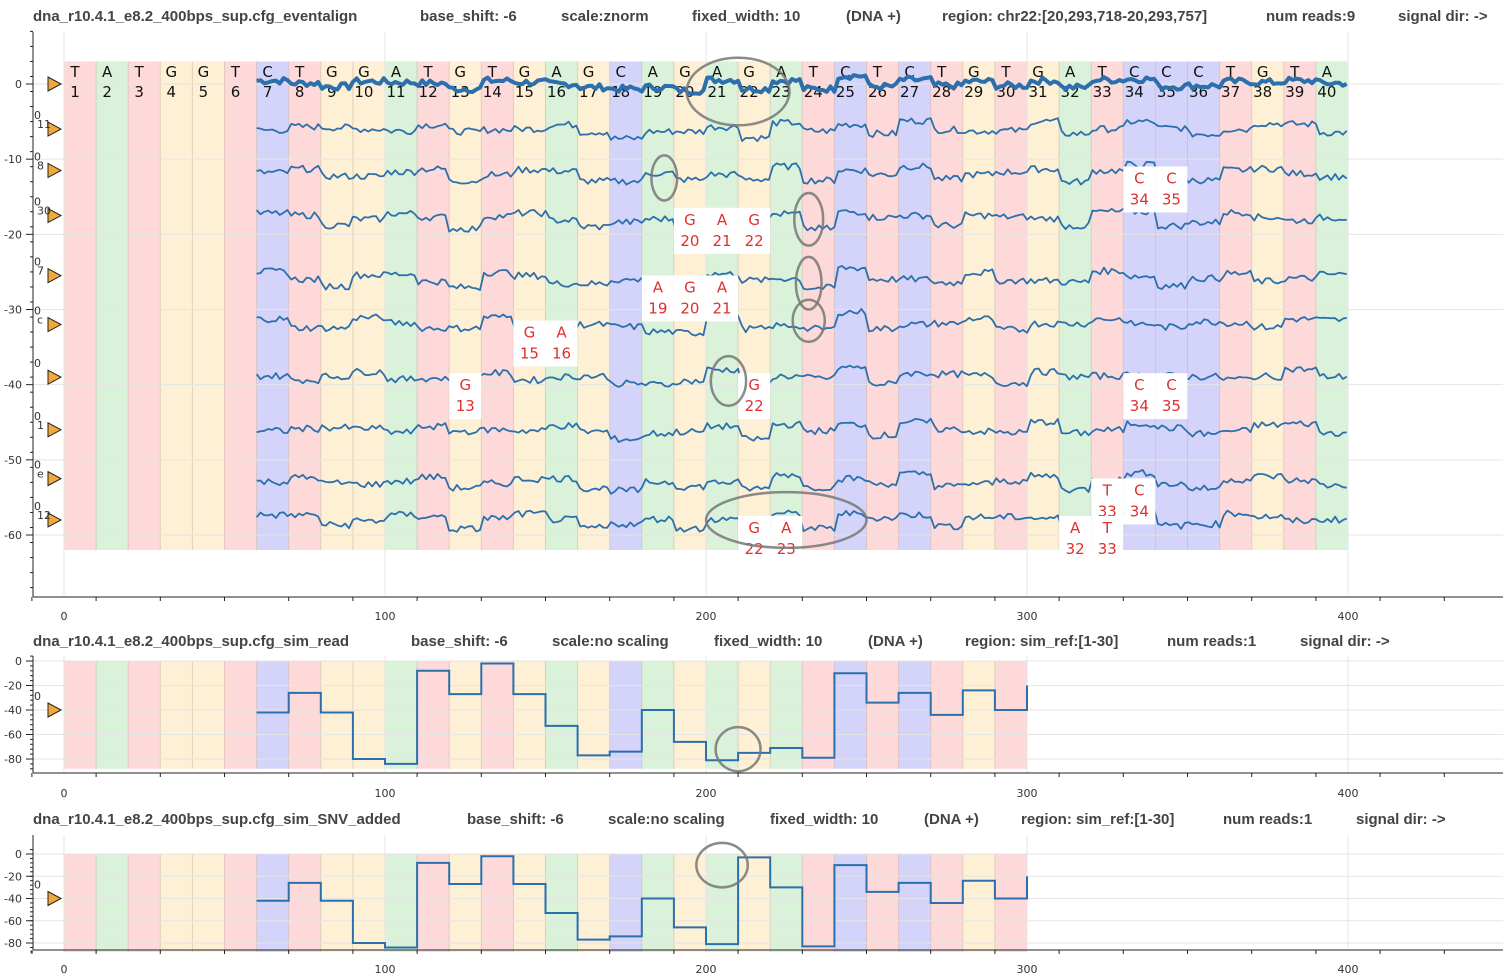 The width and height of the screenshot is (1503, 975). I want to click on variant-base: T, so click(1107, 490).